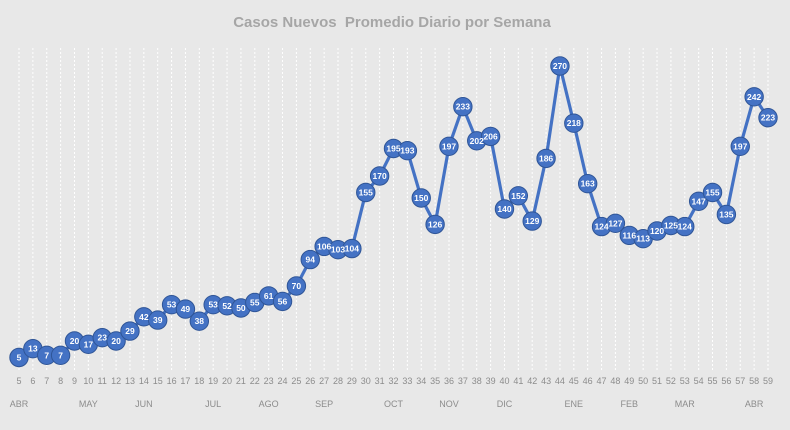  What do you see at coordinates (713, 381) in the screenshot?
I see `x-tick-label: 55` at bounding box center [713, 381].